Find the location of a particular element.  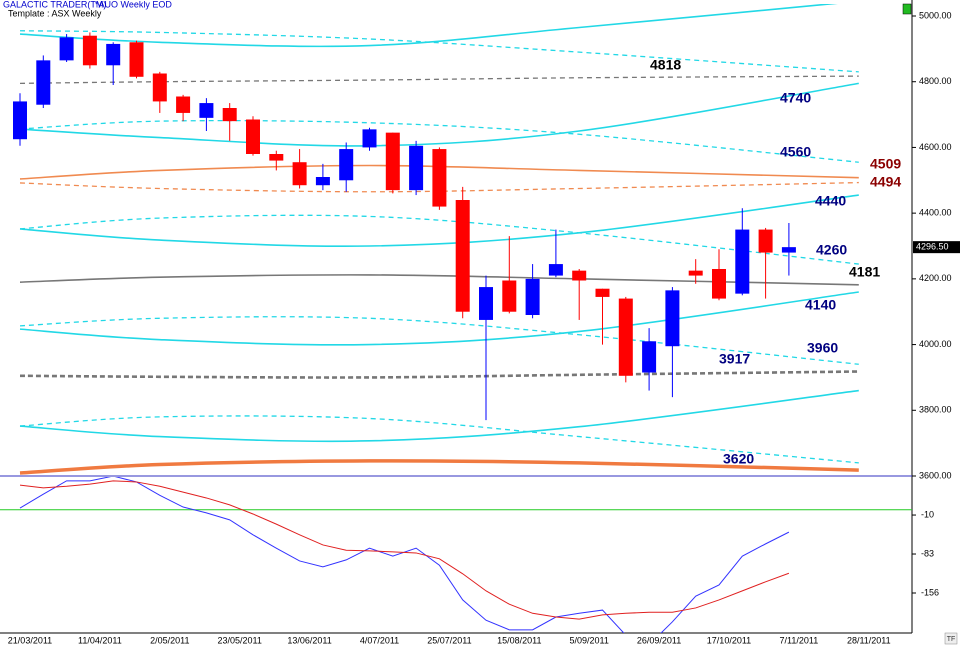

y-tick-label: 4400.00 is located at coordinates (935, 213).